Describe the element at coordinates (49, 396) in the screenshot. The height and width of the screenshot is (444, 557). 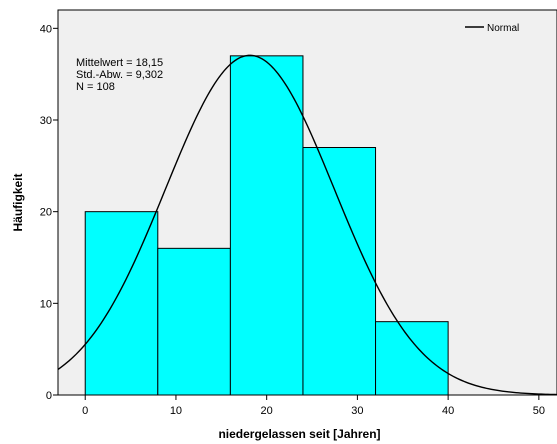
I see `y-tick-label-0: 0` at that location.